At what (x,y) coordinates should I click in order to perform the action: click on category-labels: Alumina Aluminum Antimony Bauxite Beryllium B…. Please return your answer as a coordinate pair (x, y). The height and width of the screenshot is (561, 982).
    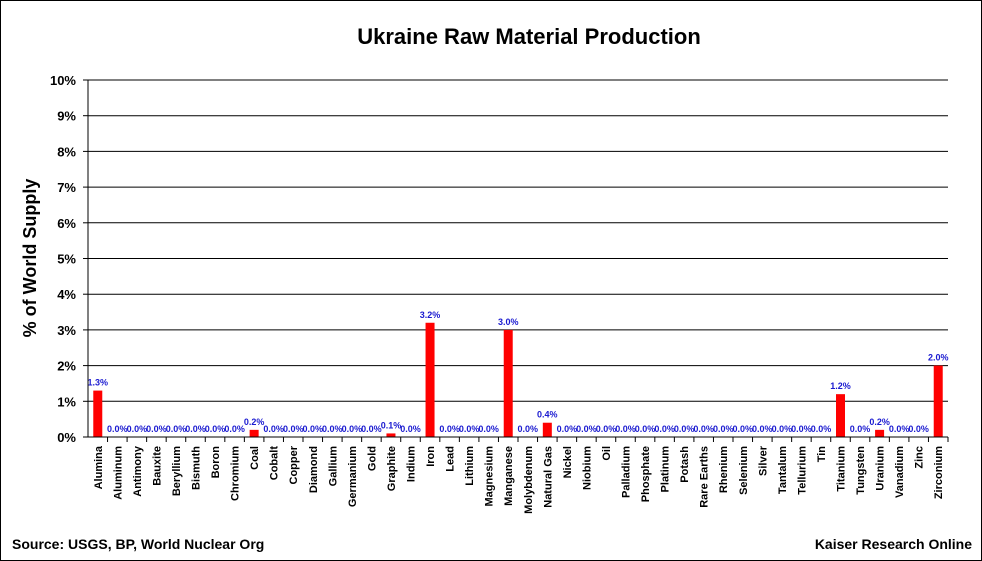
    Looking at the image, I should click on (519, 479).